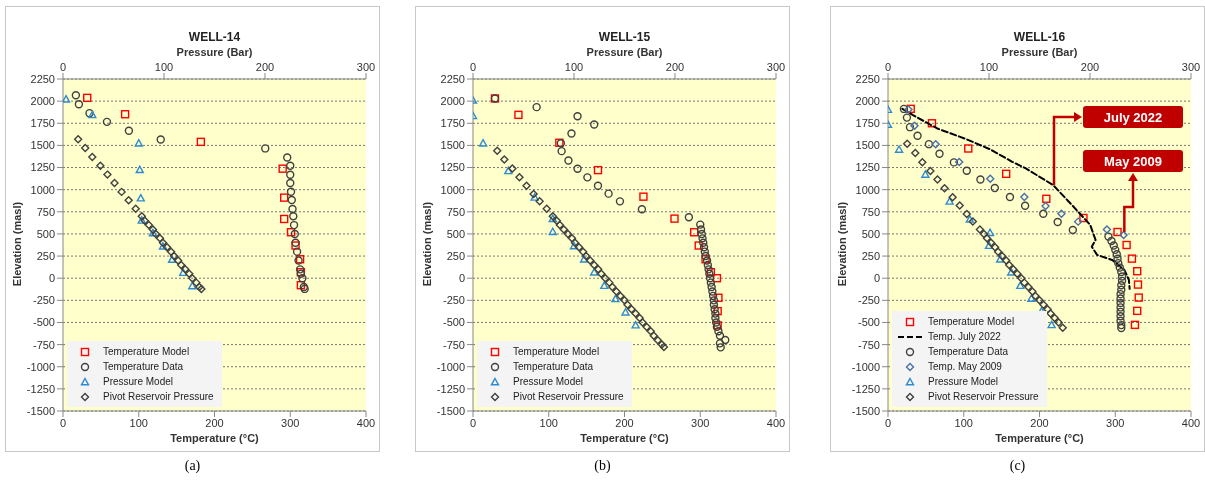  What do you see at coordinates (452, 78) in the screenshot?
I see `y-tick-label: 2250` at bounding box center [452, 78].